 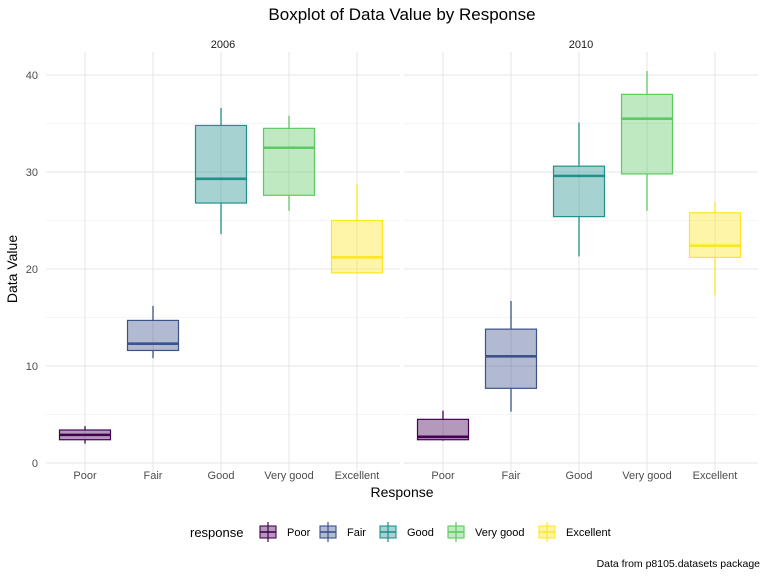 I want to click on y-tick-label: 30, so click(x=32, y=173).